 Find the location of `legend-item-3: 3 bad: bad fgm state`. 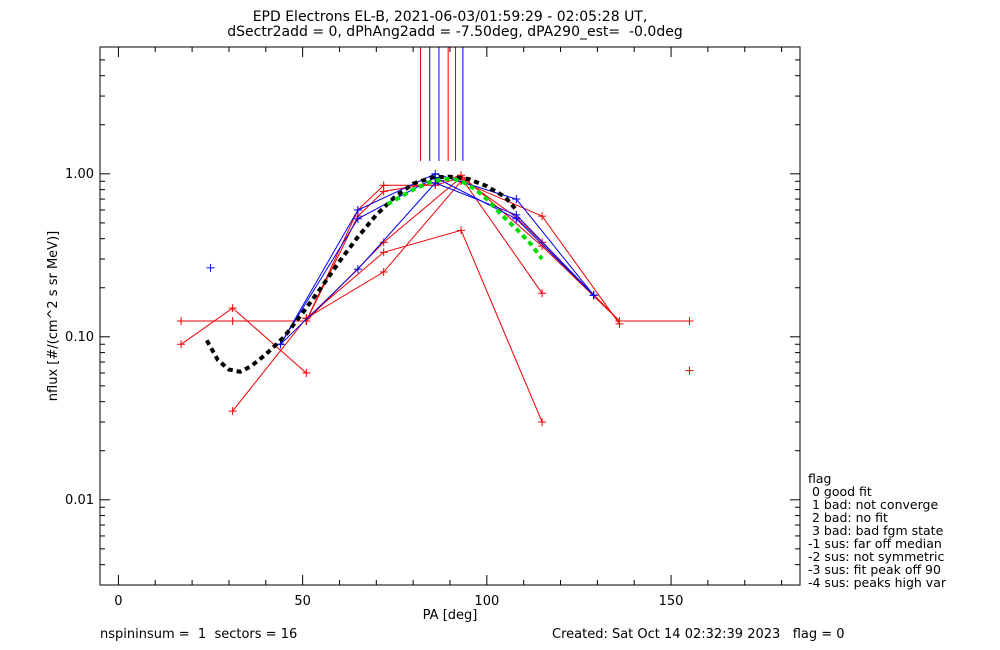

legend-item-3: 3 bad: bad fgm state is located at coordinates (876, 530).